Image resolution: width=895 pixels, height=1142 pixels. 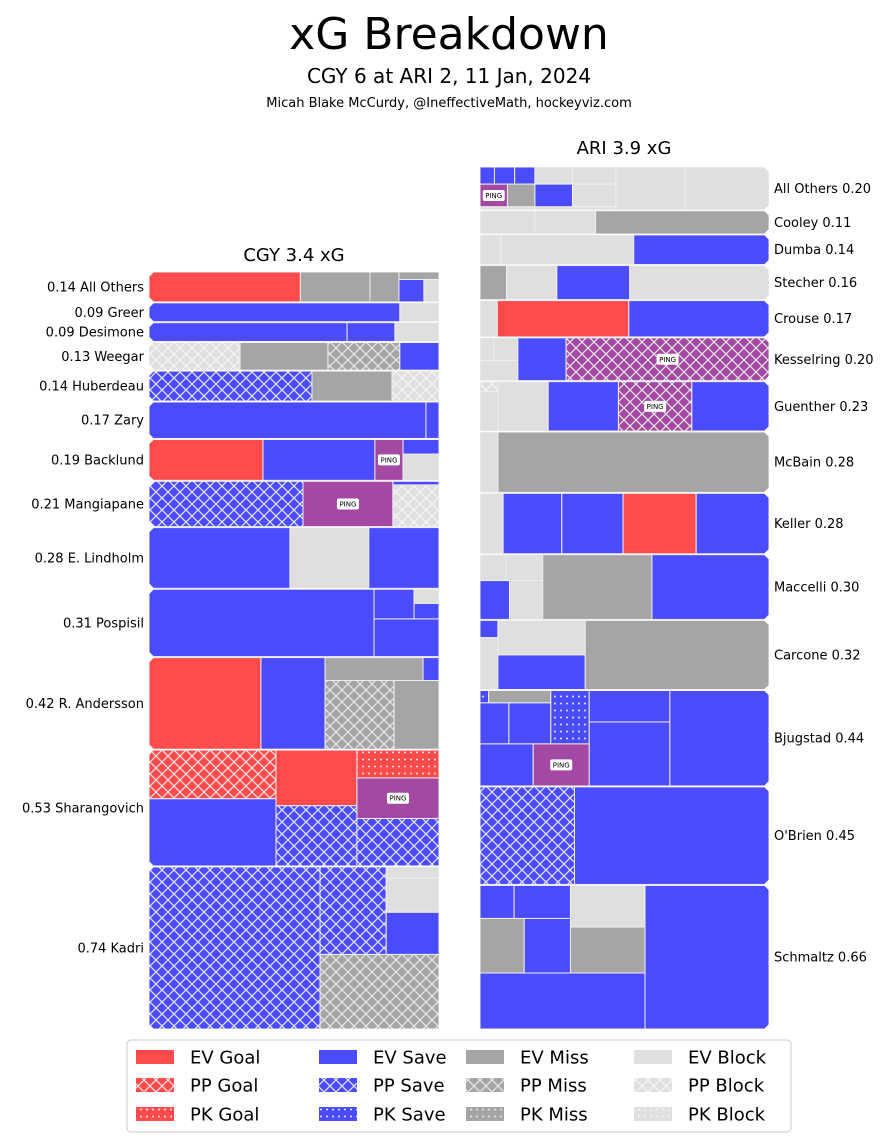 What do you see at coordinates (653, 1085) in the screenshot?
I see `legend-swatch-pp-block` at bounding box center [653, 1085].